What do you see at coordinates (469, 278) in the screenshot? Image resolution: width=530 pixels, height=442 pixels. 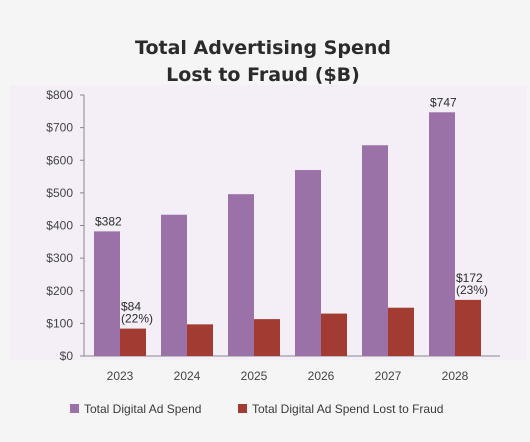 I see `data-label: $172` at bounding box center [469, 278].